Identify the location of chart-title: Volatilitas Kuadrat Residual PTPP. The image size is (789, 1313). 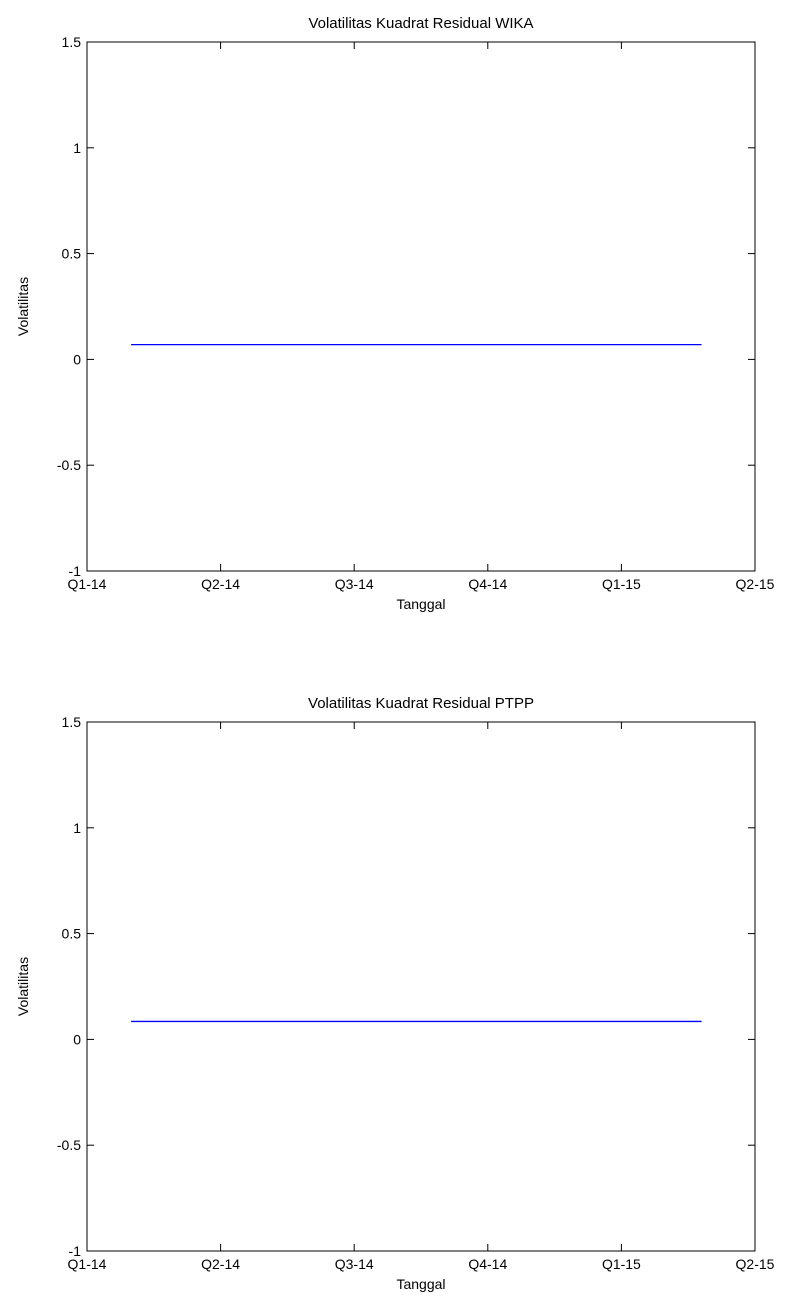
(421, 703).